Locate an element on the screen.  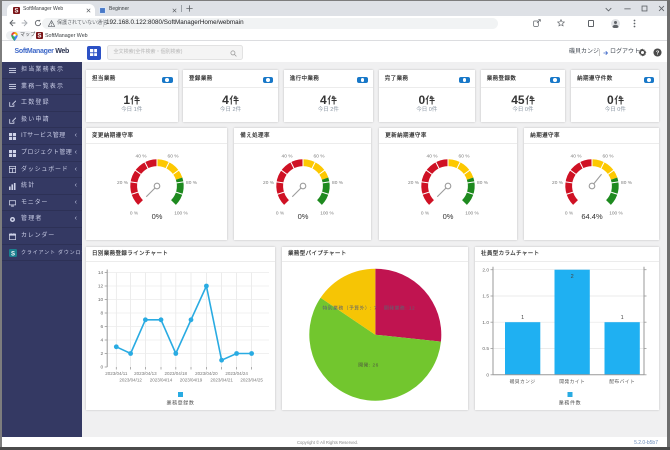
svg-text: 8 is located at coordinates (102, 313).